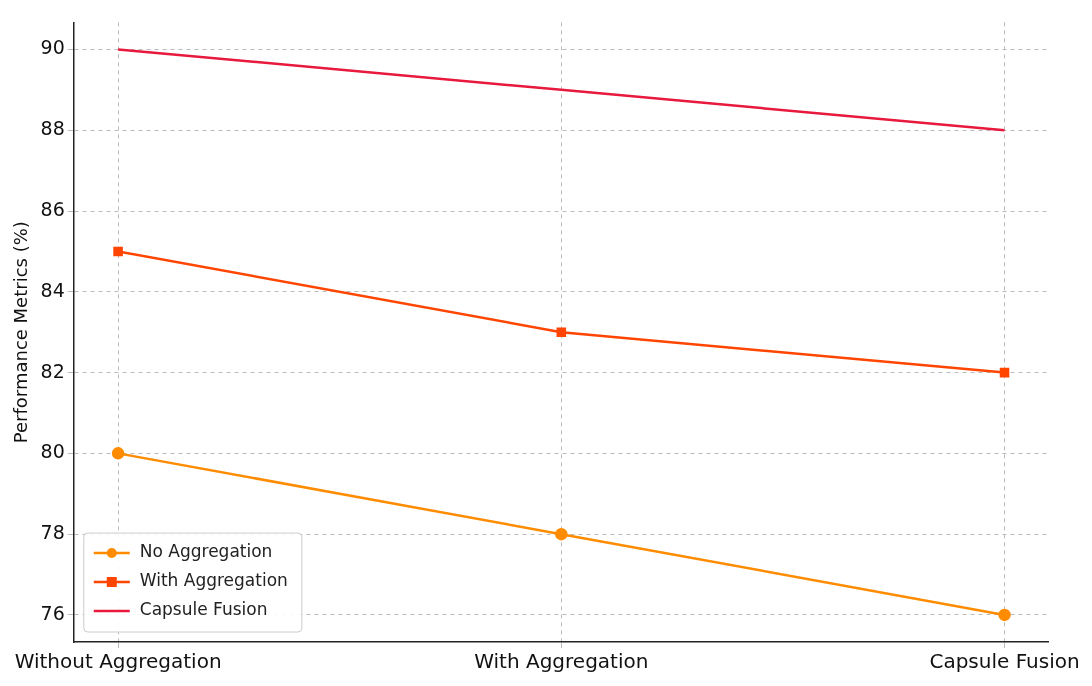 This screenshot has width=1092, height=686. I want to click on y-axis-title: Performance Metrics (%), so click(21, 332).